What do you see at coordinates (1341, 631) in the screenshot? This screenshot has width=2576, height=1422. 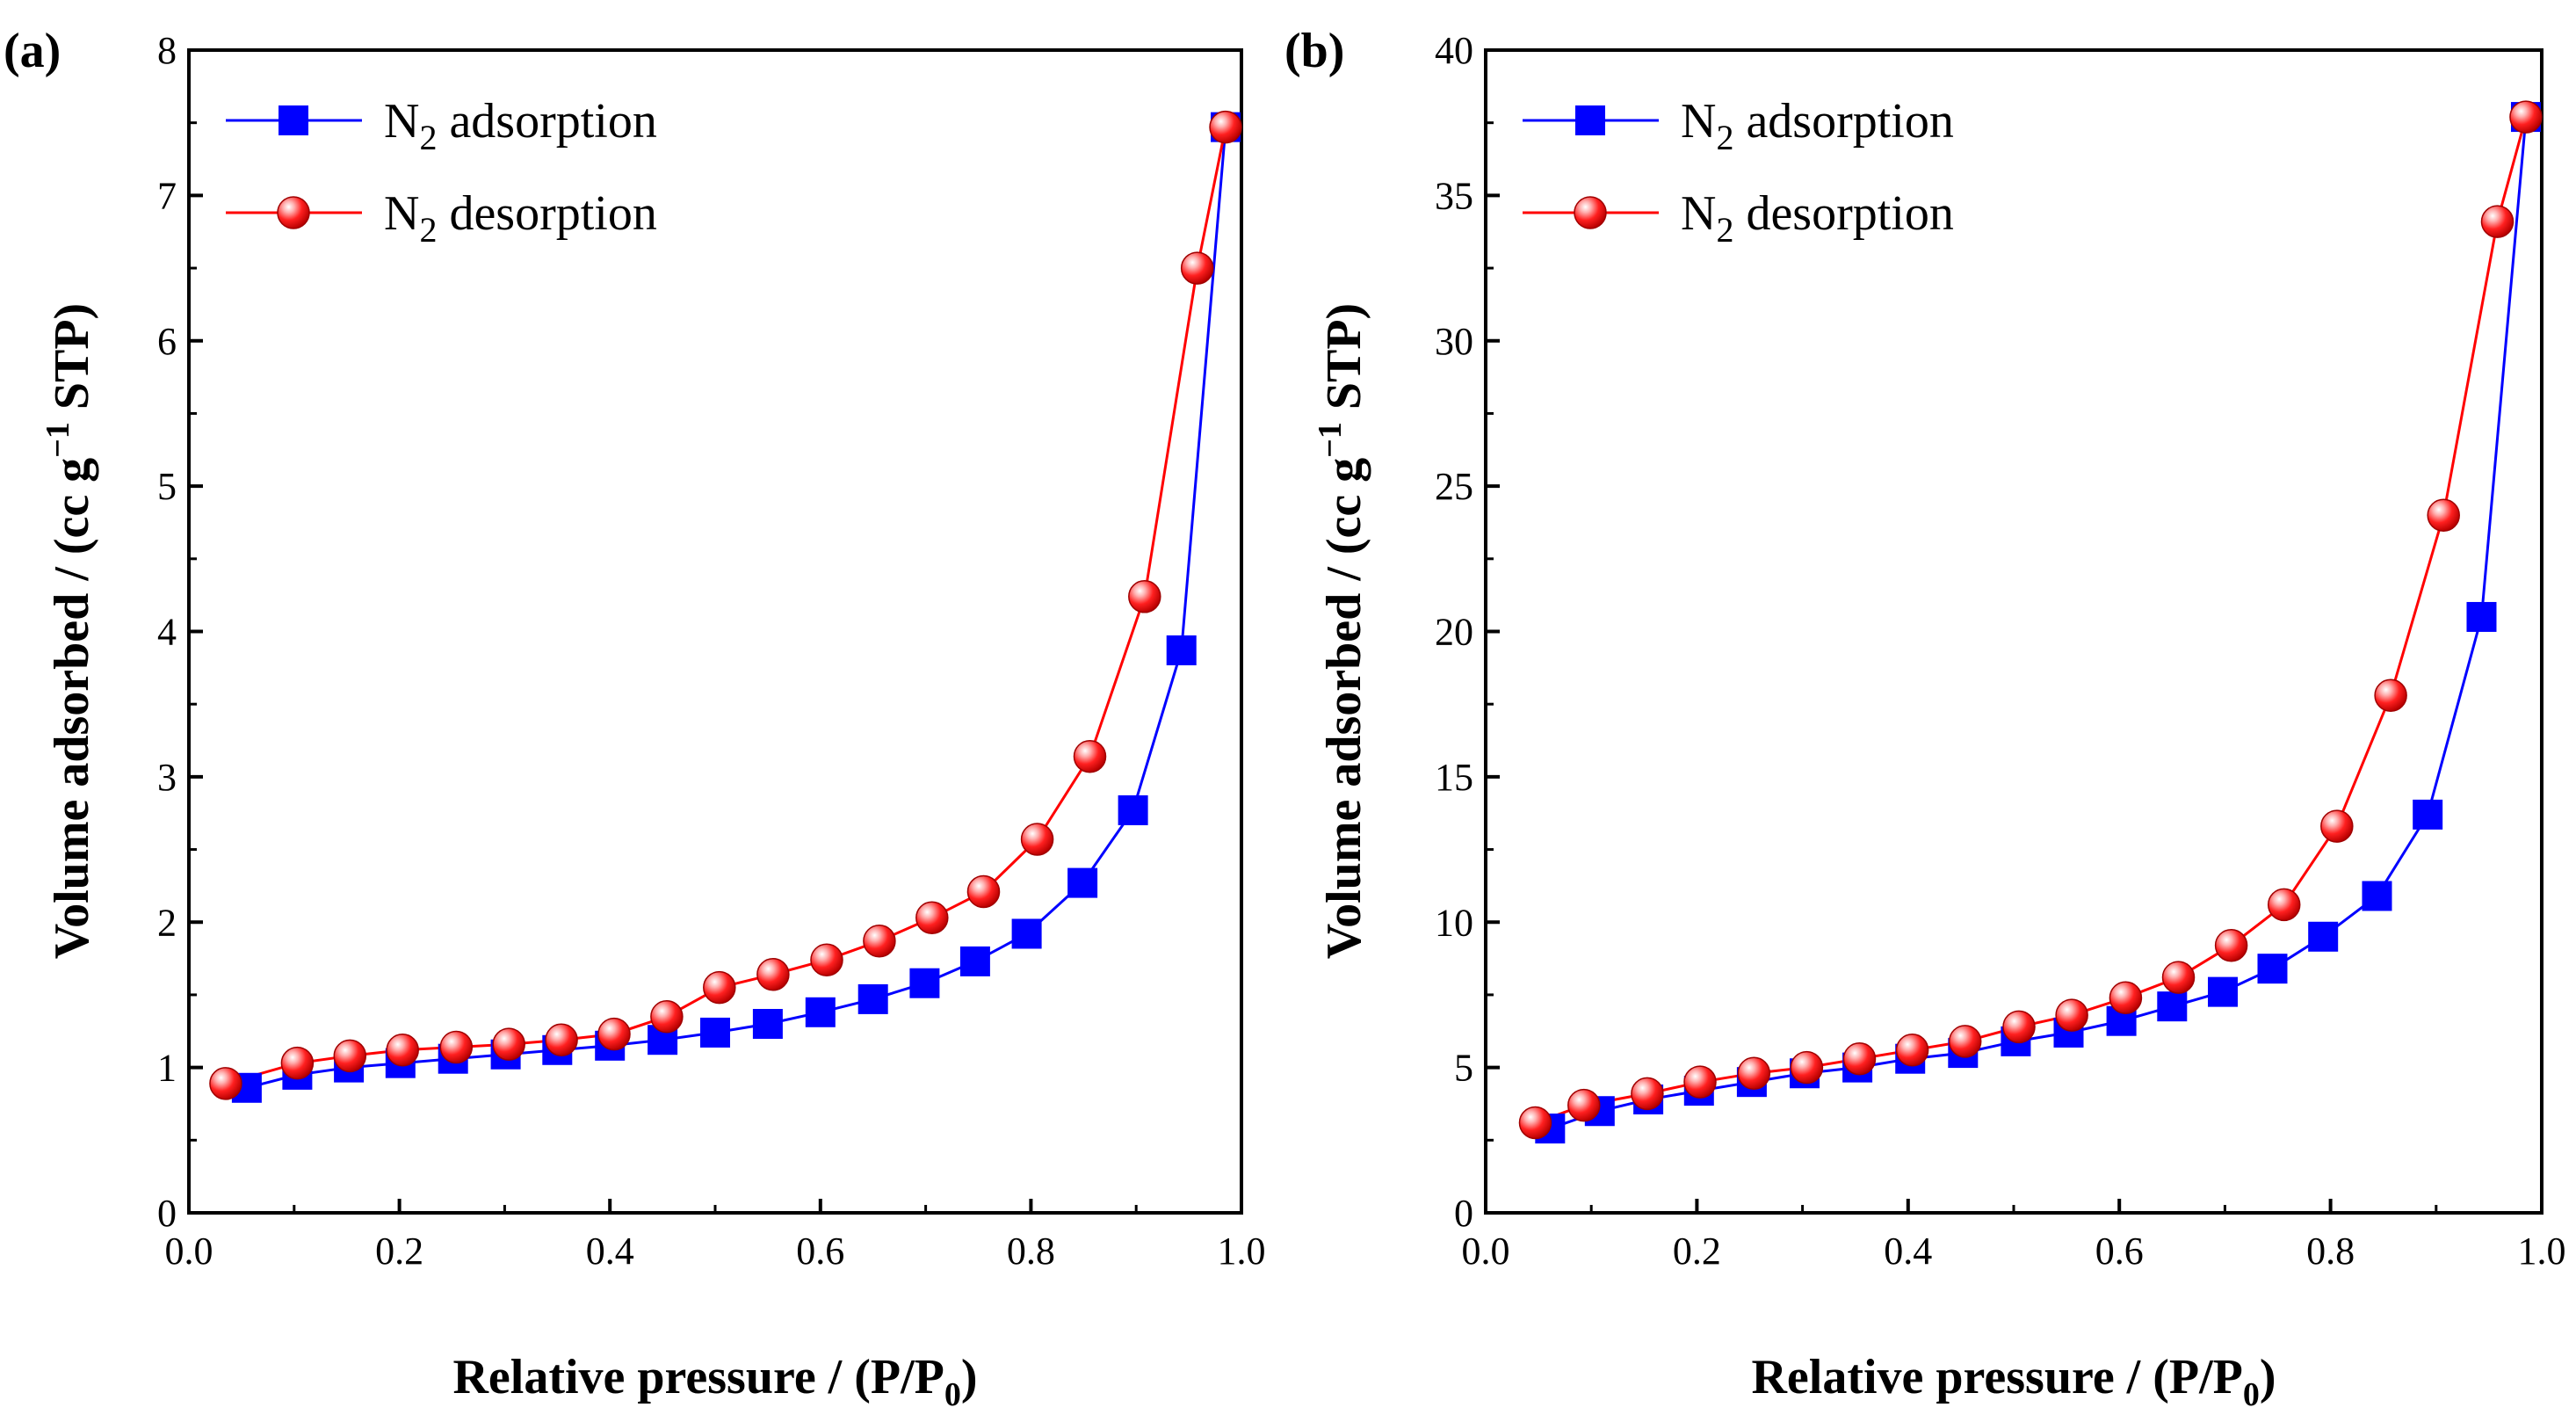 I see `y-axis-title-b: Volume adsorbed / (cc g−1 STP)` at bounding box center [1341, 631].